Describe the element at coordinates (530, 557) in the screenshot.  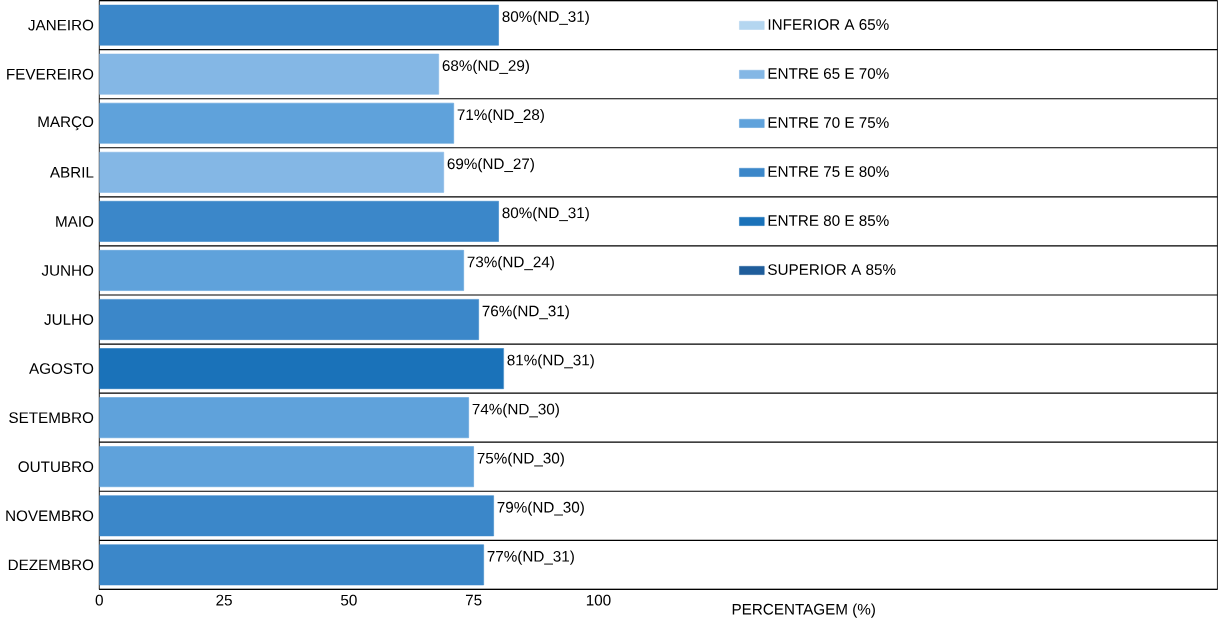
I see `data-label: 77%(ND_31)` at that location.